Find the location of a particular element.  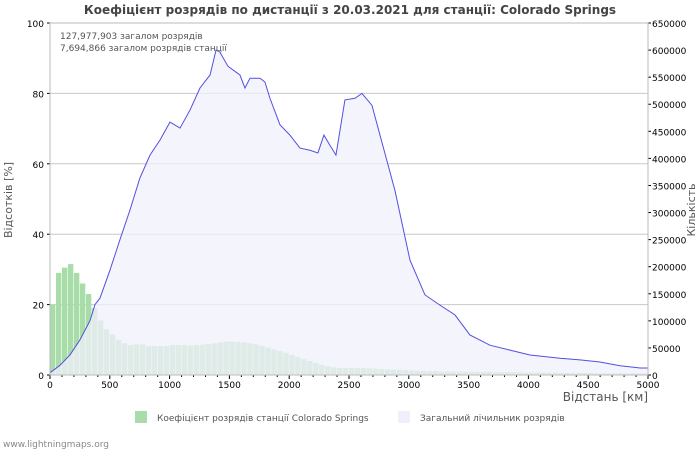

annotation-station: 7,694,866 загалом розрядів станції is located at coordinates (143, 49).